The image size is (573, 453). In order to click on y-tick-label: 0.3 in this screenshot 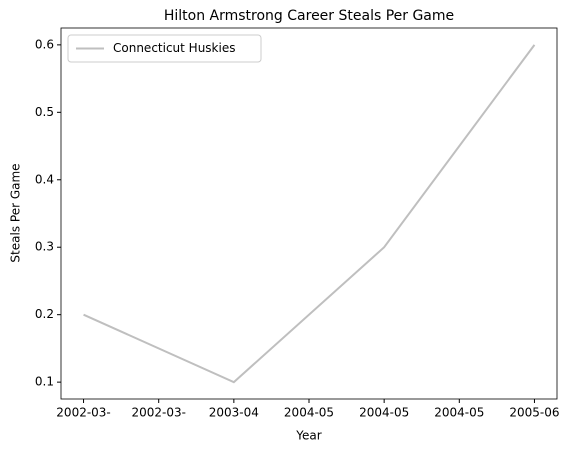, I will do `click(44, 247)`.